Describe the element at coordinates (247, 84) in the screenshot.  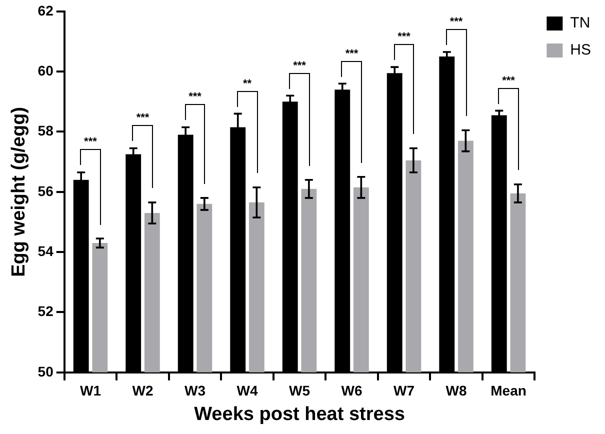
I see `annotation: **` at that location.